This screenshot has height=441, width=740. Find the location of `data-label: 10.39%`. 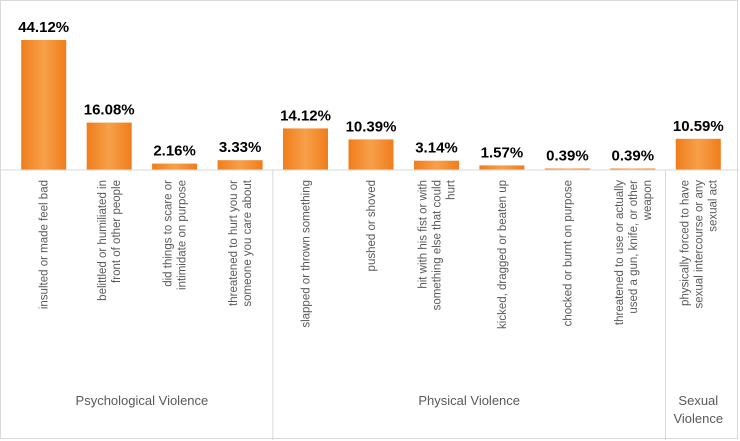

data-label: 10.39% is located at coordinates (371, 126).